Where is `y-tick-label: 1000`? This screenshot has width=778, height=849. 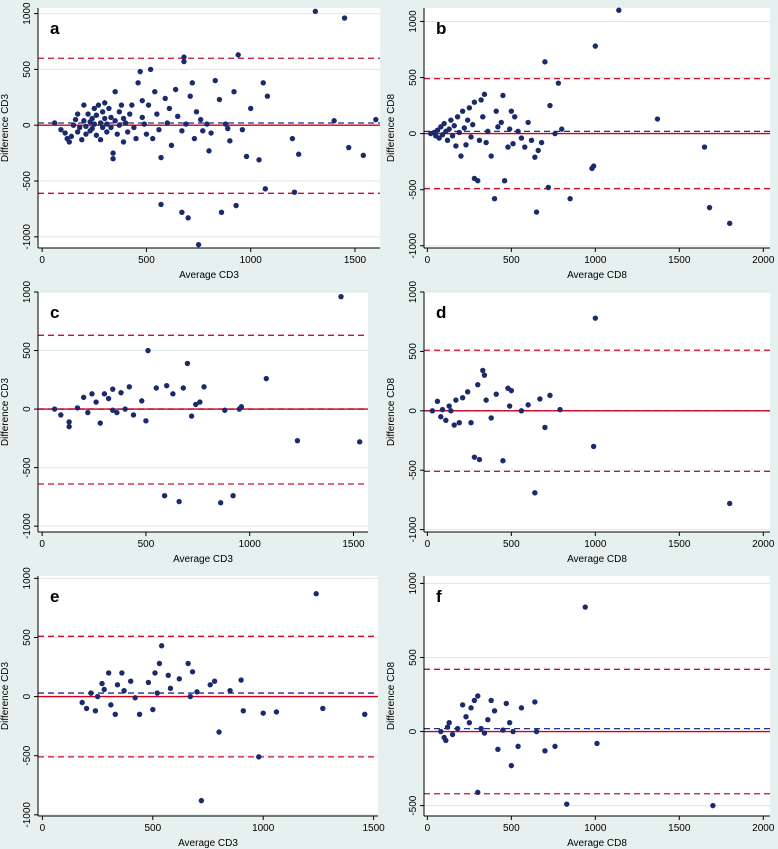 y-tick-label: 1000 is located at coordinates (27, 291).